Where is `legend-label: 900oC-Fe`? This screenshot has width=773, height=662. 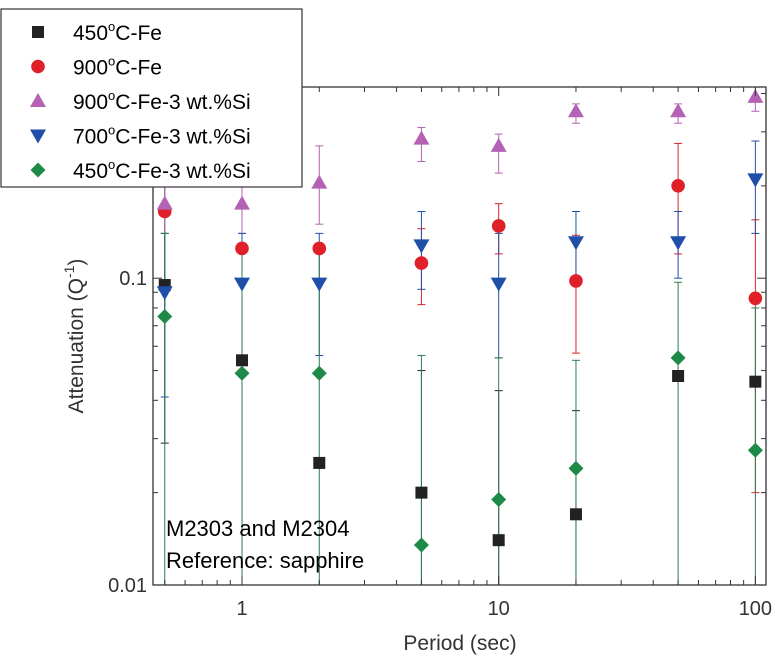
legend-label: 900oC-Fe is located at coordinates (117, 67).